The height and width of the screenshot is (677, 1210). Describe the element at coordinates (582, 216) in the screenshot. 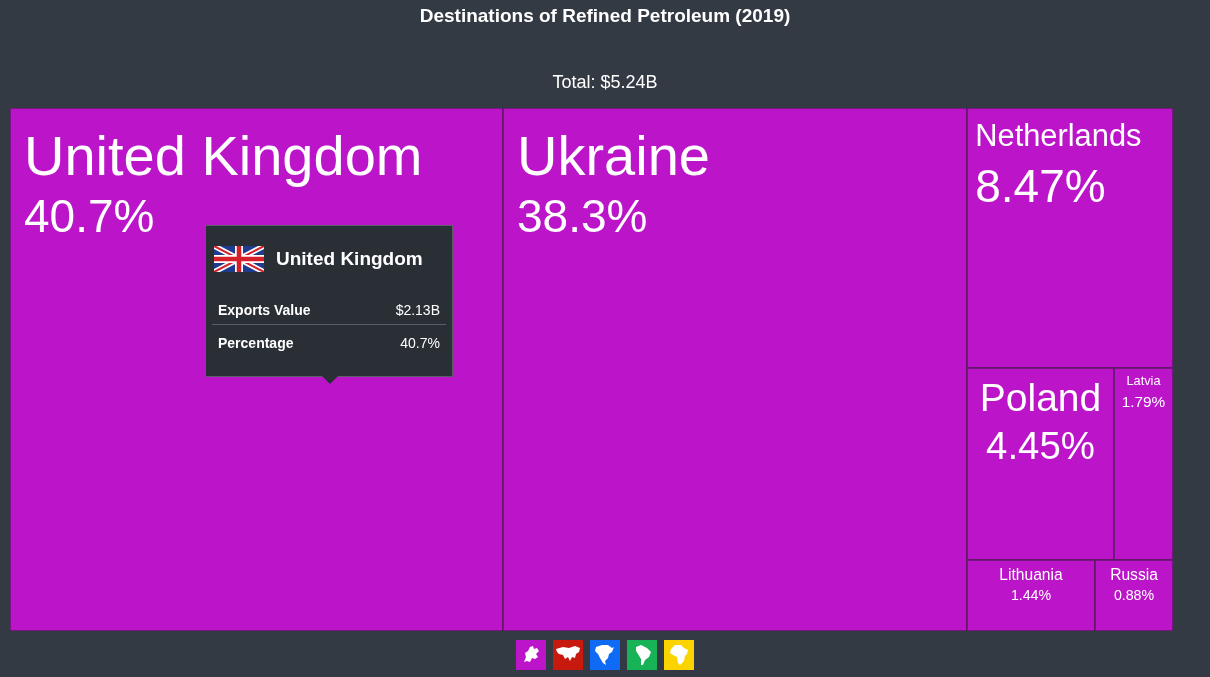

I see `data-label: 38.3%` at that location.